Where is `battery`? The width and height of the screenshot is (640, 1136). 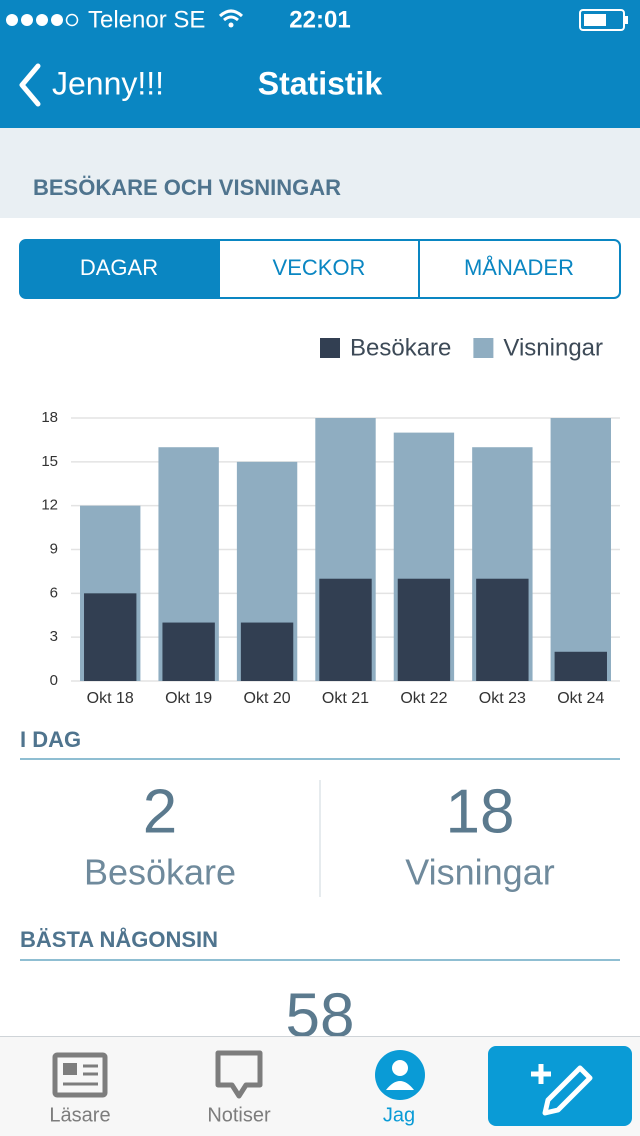 battery is located at coordinates (602, 20).